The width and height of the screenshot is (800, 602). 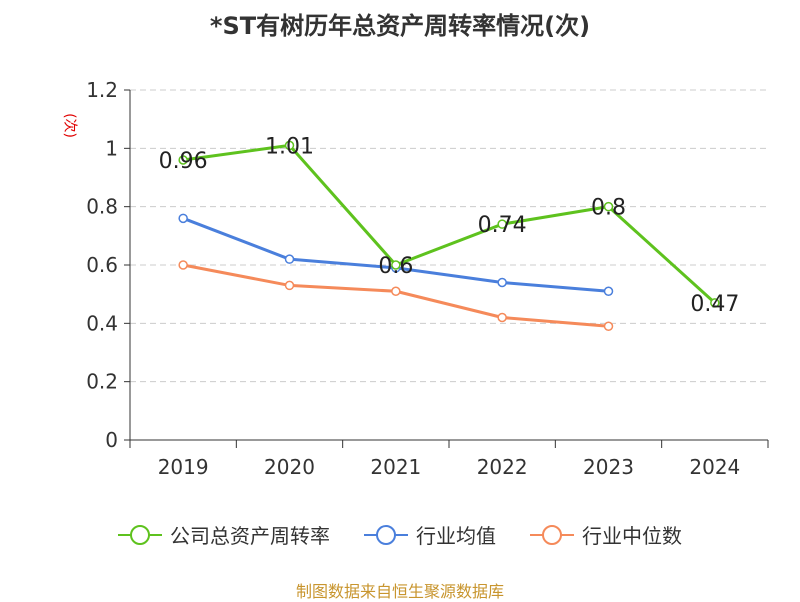 What do you see at coordinates (111, 148) in the screenshot?
I see `y-tick-label: 1` at bounding box center [111, 148].